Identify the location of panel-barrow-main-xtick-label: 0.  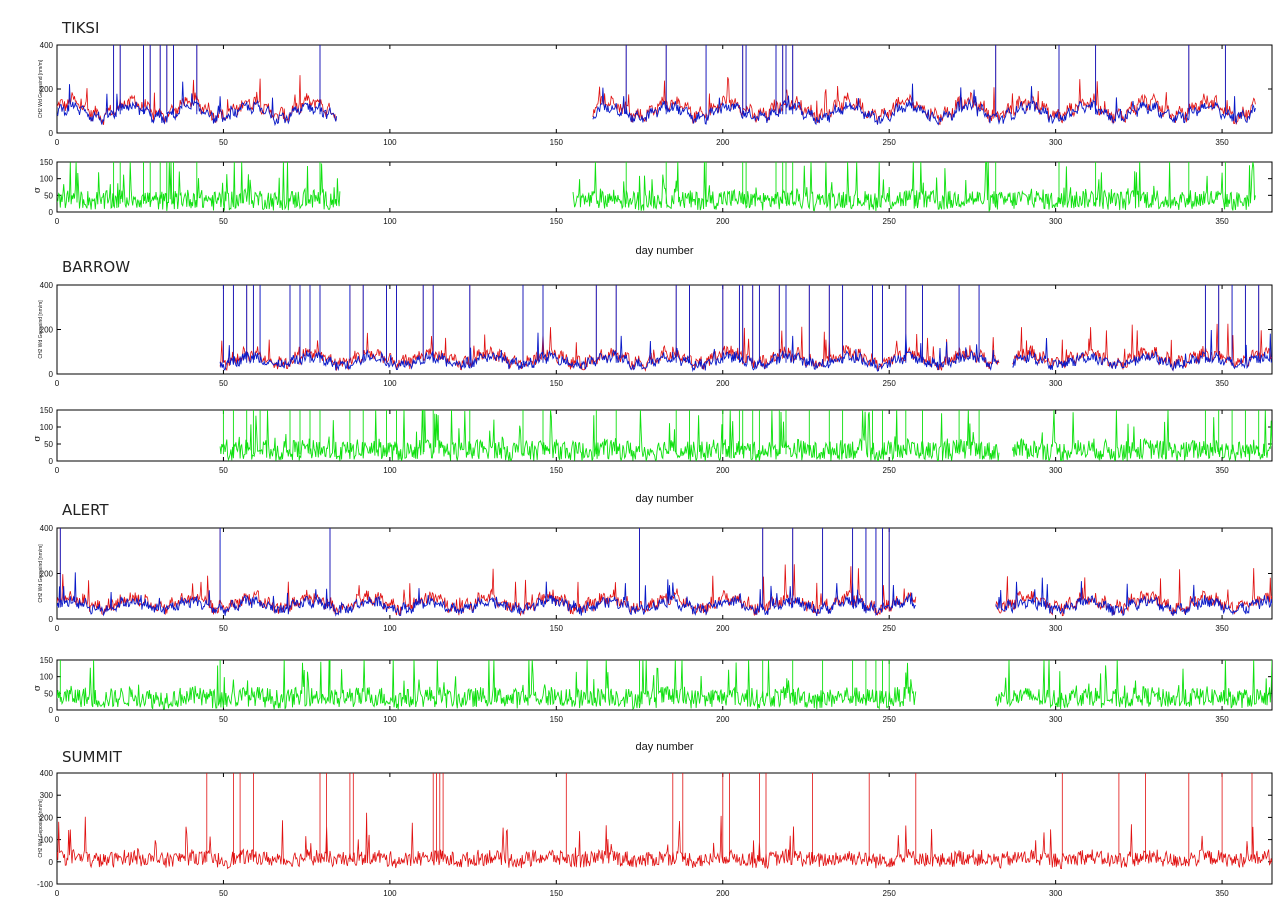
(57, 383).